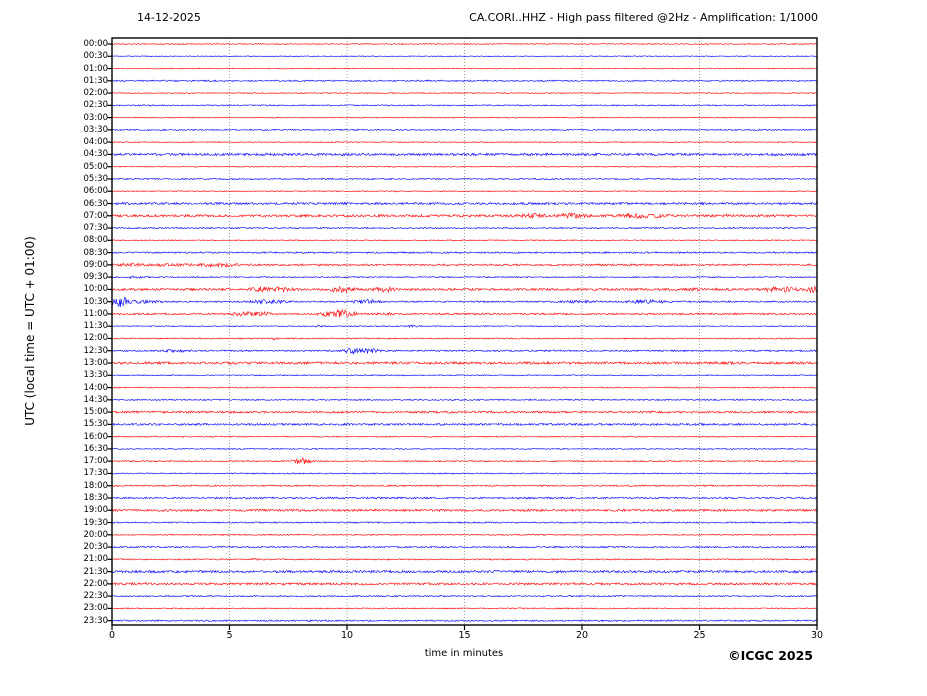 The width and height of the screenshot is (927, 696). I want to click on y-tick-label-13:30: 13:30, so click(96, 375).